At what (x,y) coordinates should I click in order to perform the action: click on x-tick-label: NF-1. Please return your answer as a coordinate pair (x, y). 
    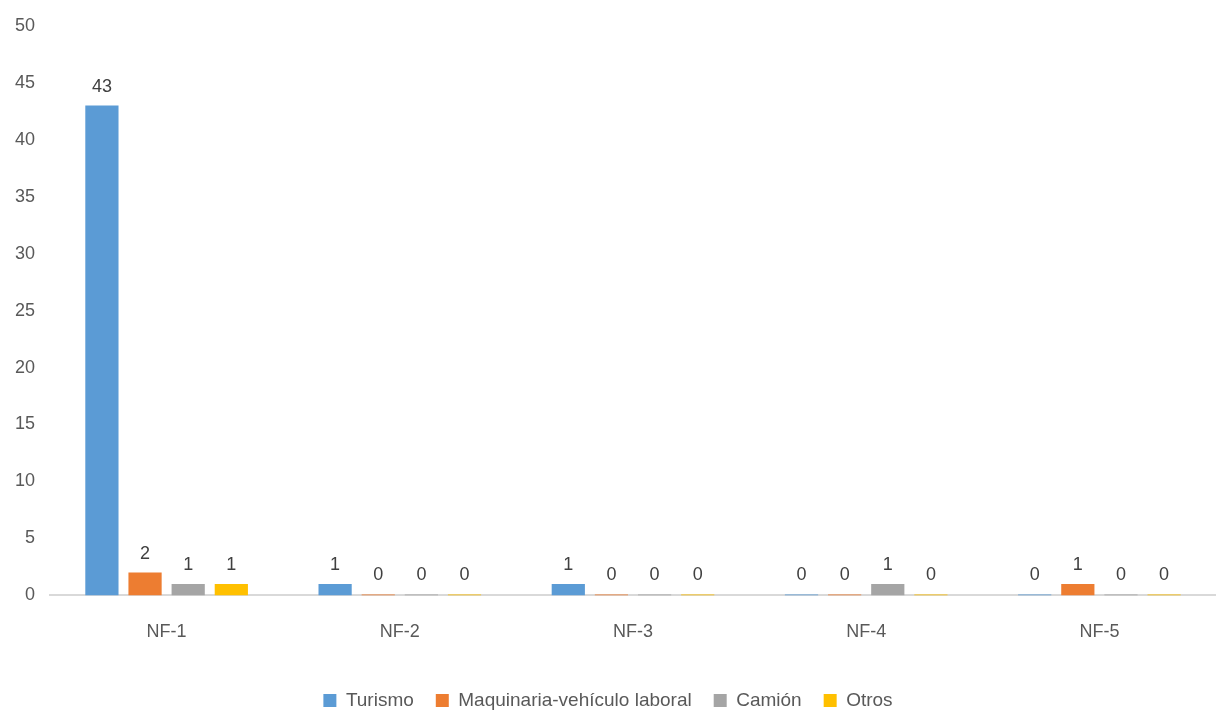
    Looking at the image, I should click on (166, 631).